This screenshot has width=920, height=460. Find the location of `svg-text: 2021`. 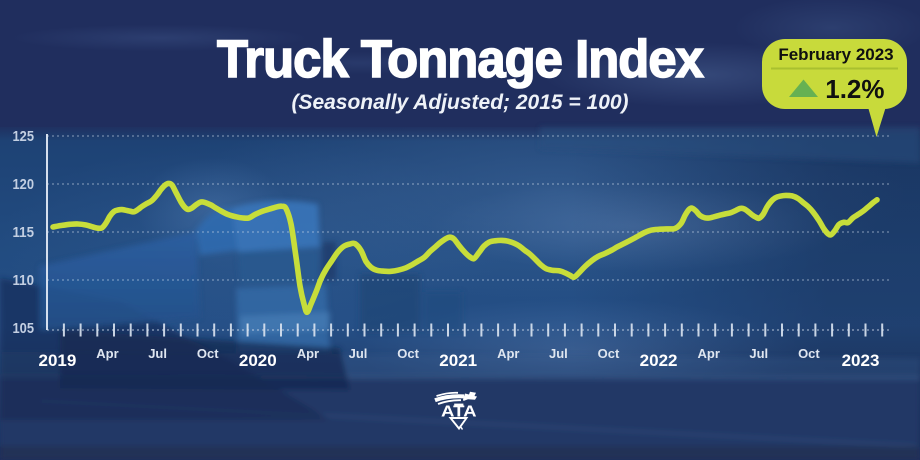

svg-text: 2021 is located at coordinates (458, 360).